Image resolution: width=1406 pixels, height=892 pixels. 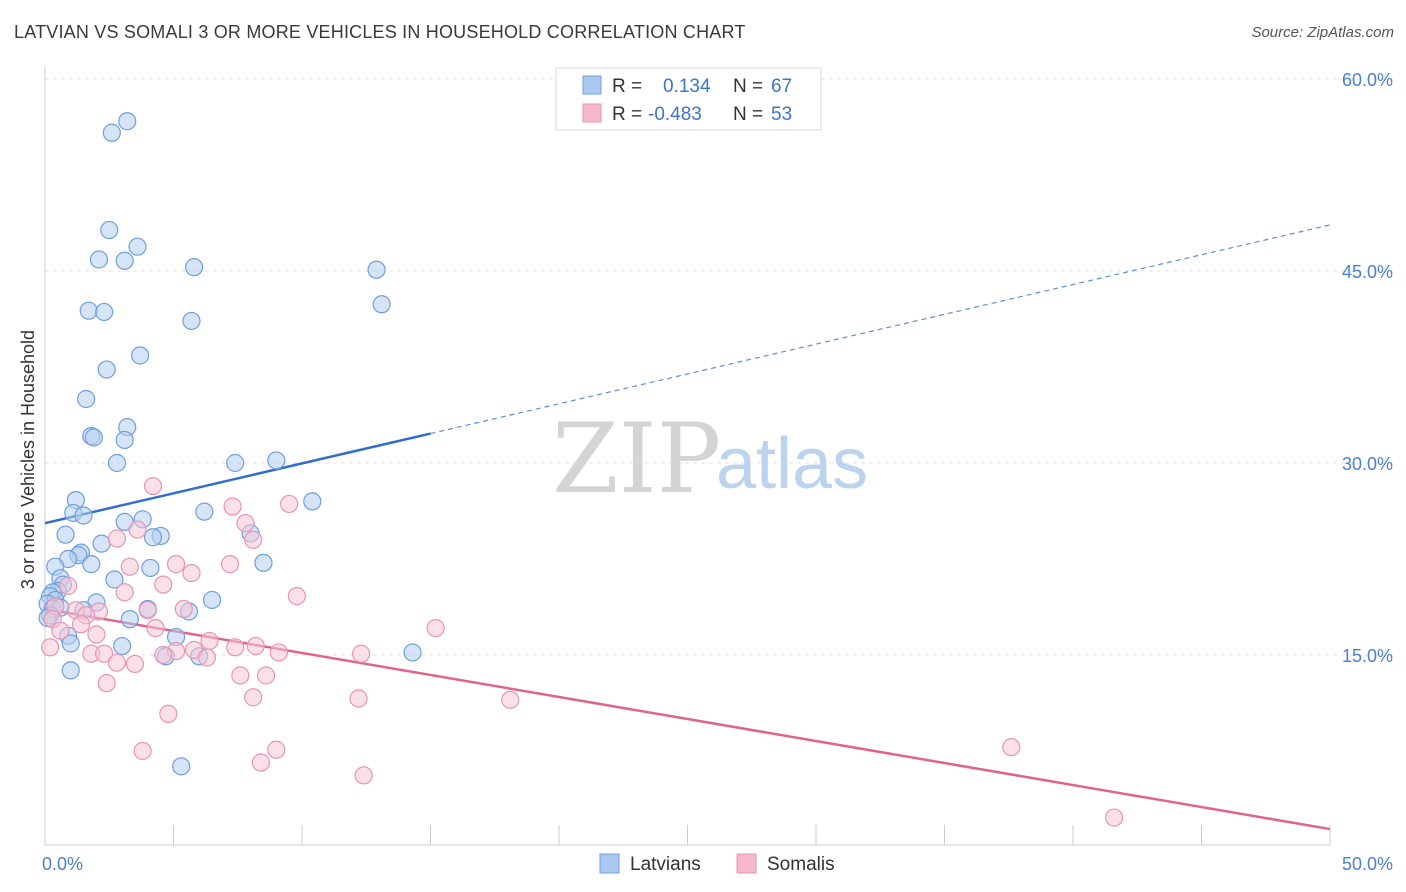 What do you see at coordinates (28, 459) in the screenshot?
I see `y-axis-label: 3 or more Vehicles in Household` at bounding box center [28, 459].